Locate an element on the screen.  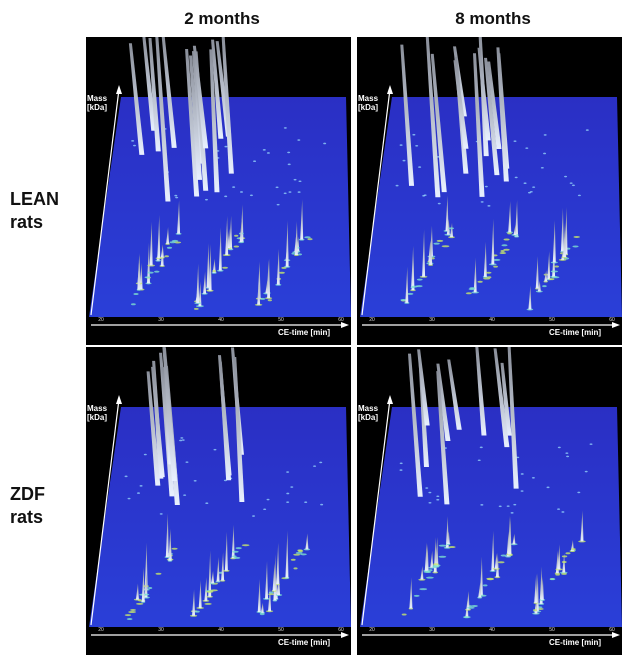
mass-axis is located at coordinates (376, 202).